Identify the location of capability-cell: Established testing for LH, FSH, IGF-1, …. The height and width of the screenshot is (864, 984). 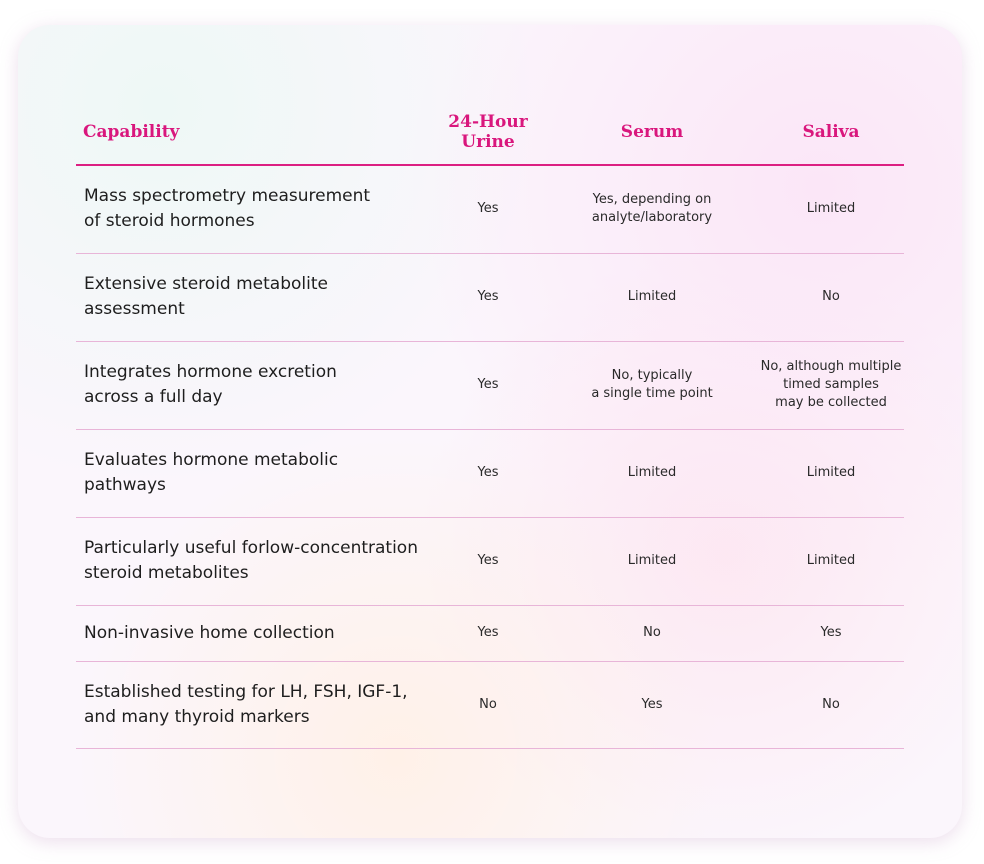
(253, 705).